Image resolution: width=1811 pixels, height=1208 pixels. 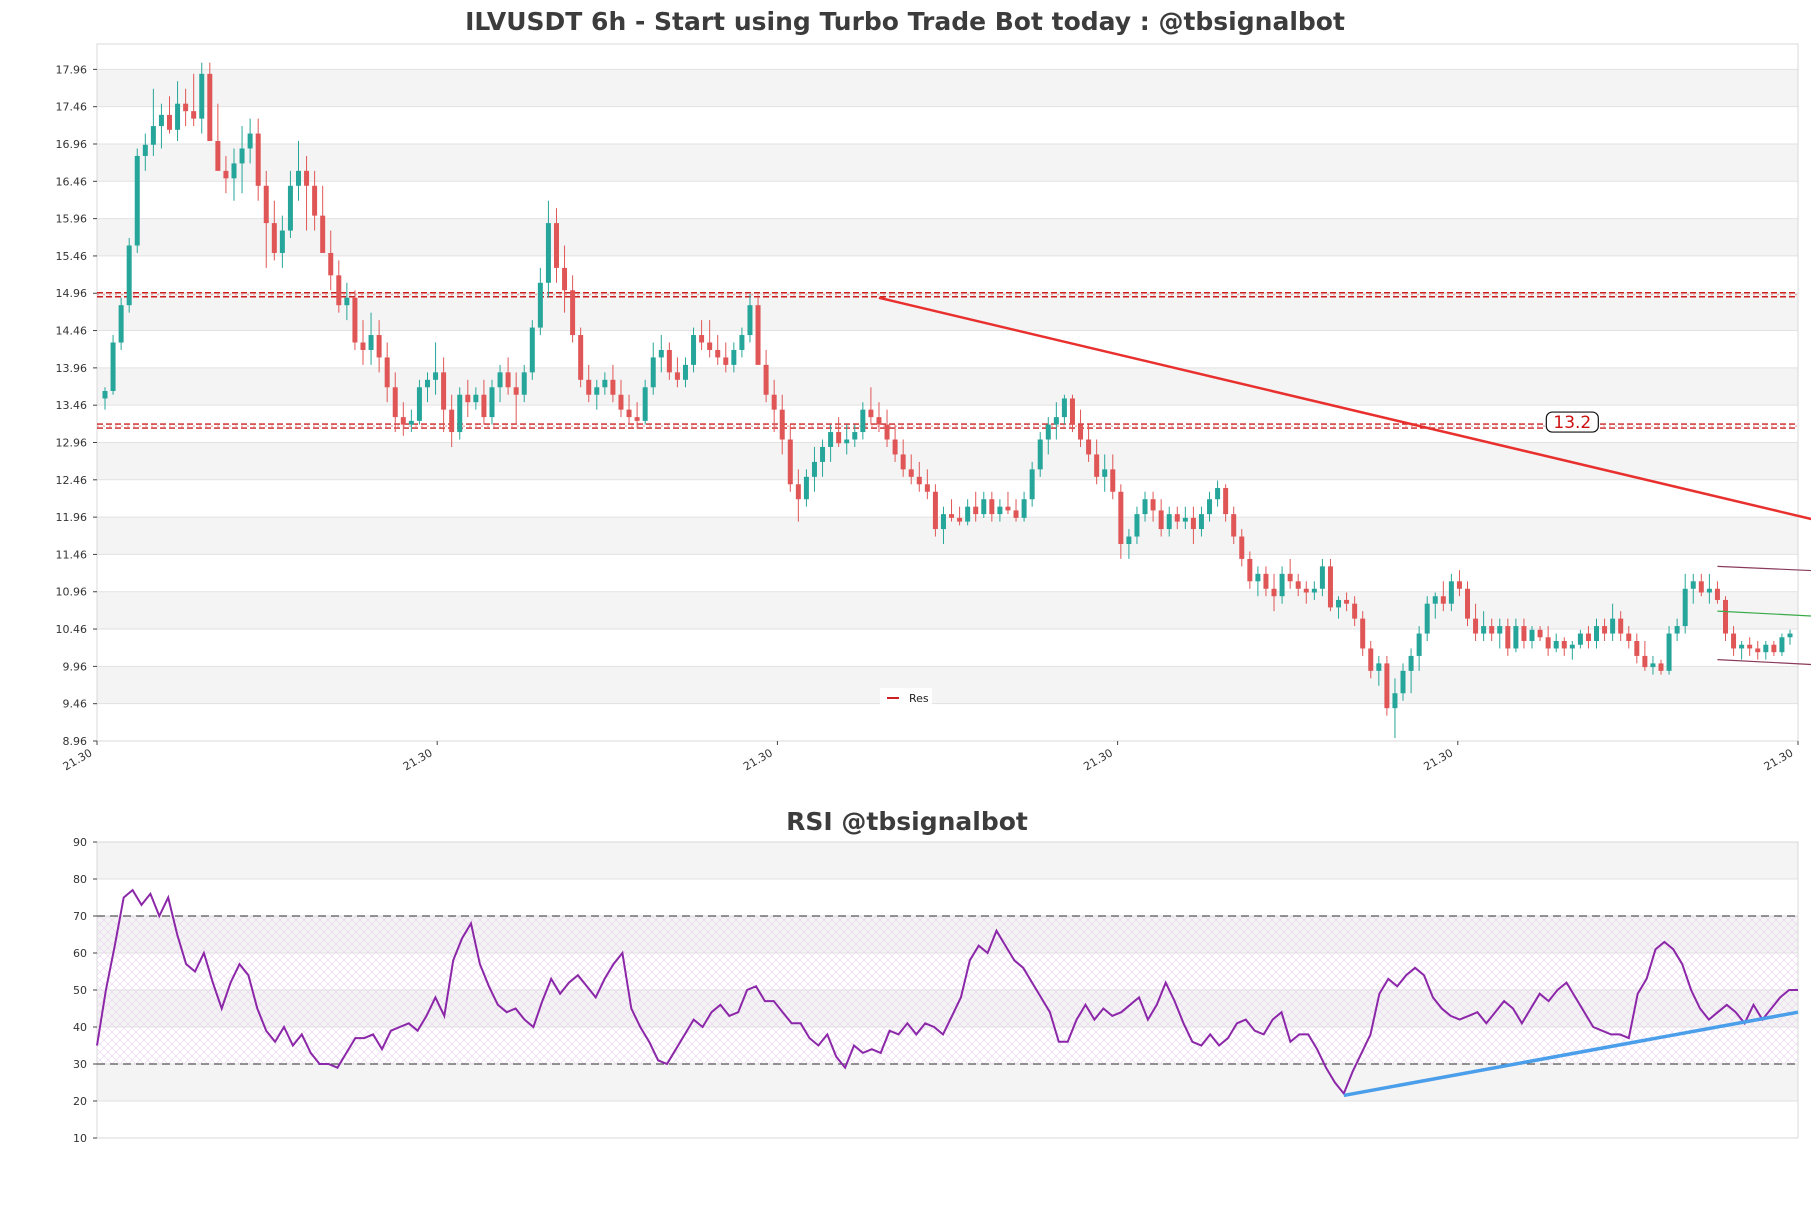 I want to click on main-y-tick-label: 17.46, so click(x=72, y=107).